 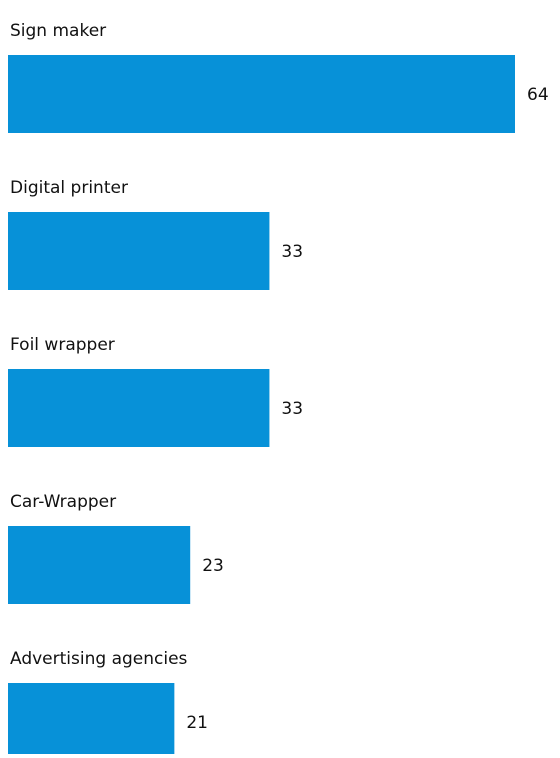 I want to click on value-label-digital-printer: 33, so click(x=292, y=252).